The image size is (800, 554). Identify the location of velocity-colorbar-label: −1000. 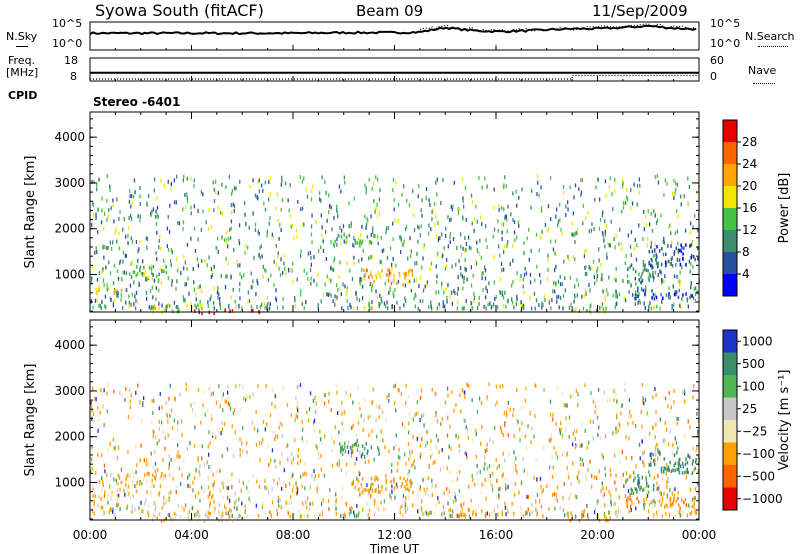
(762, 499).